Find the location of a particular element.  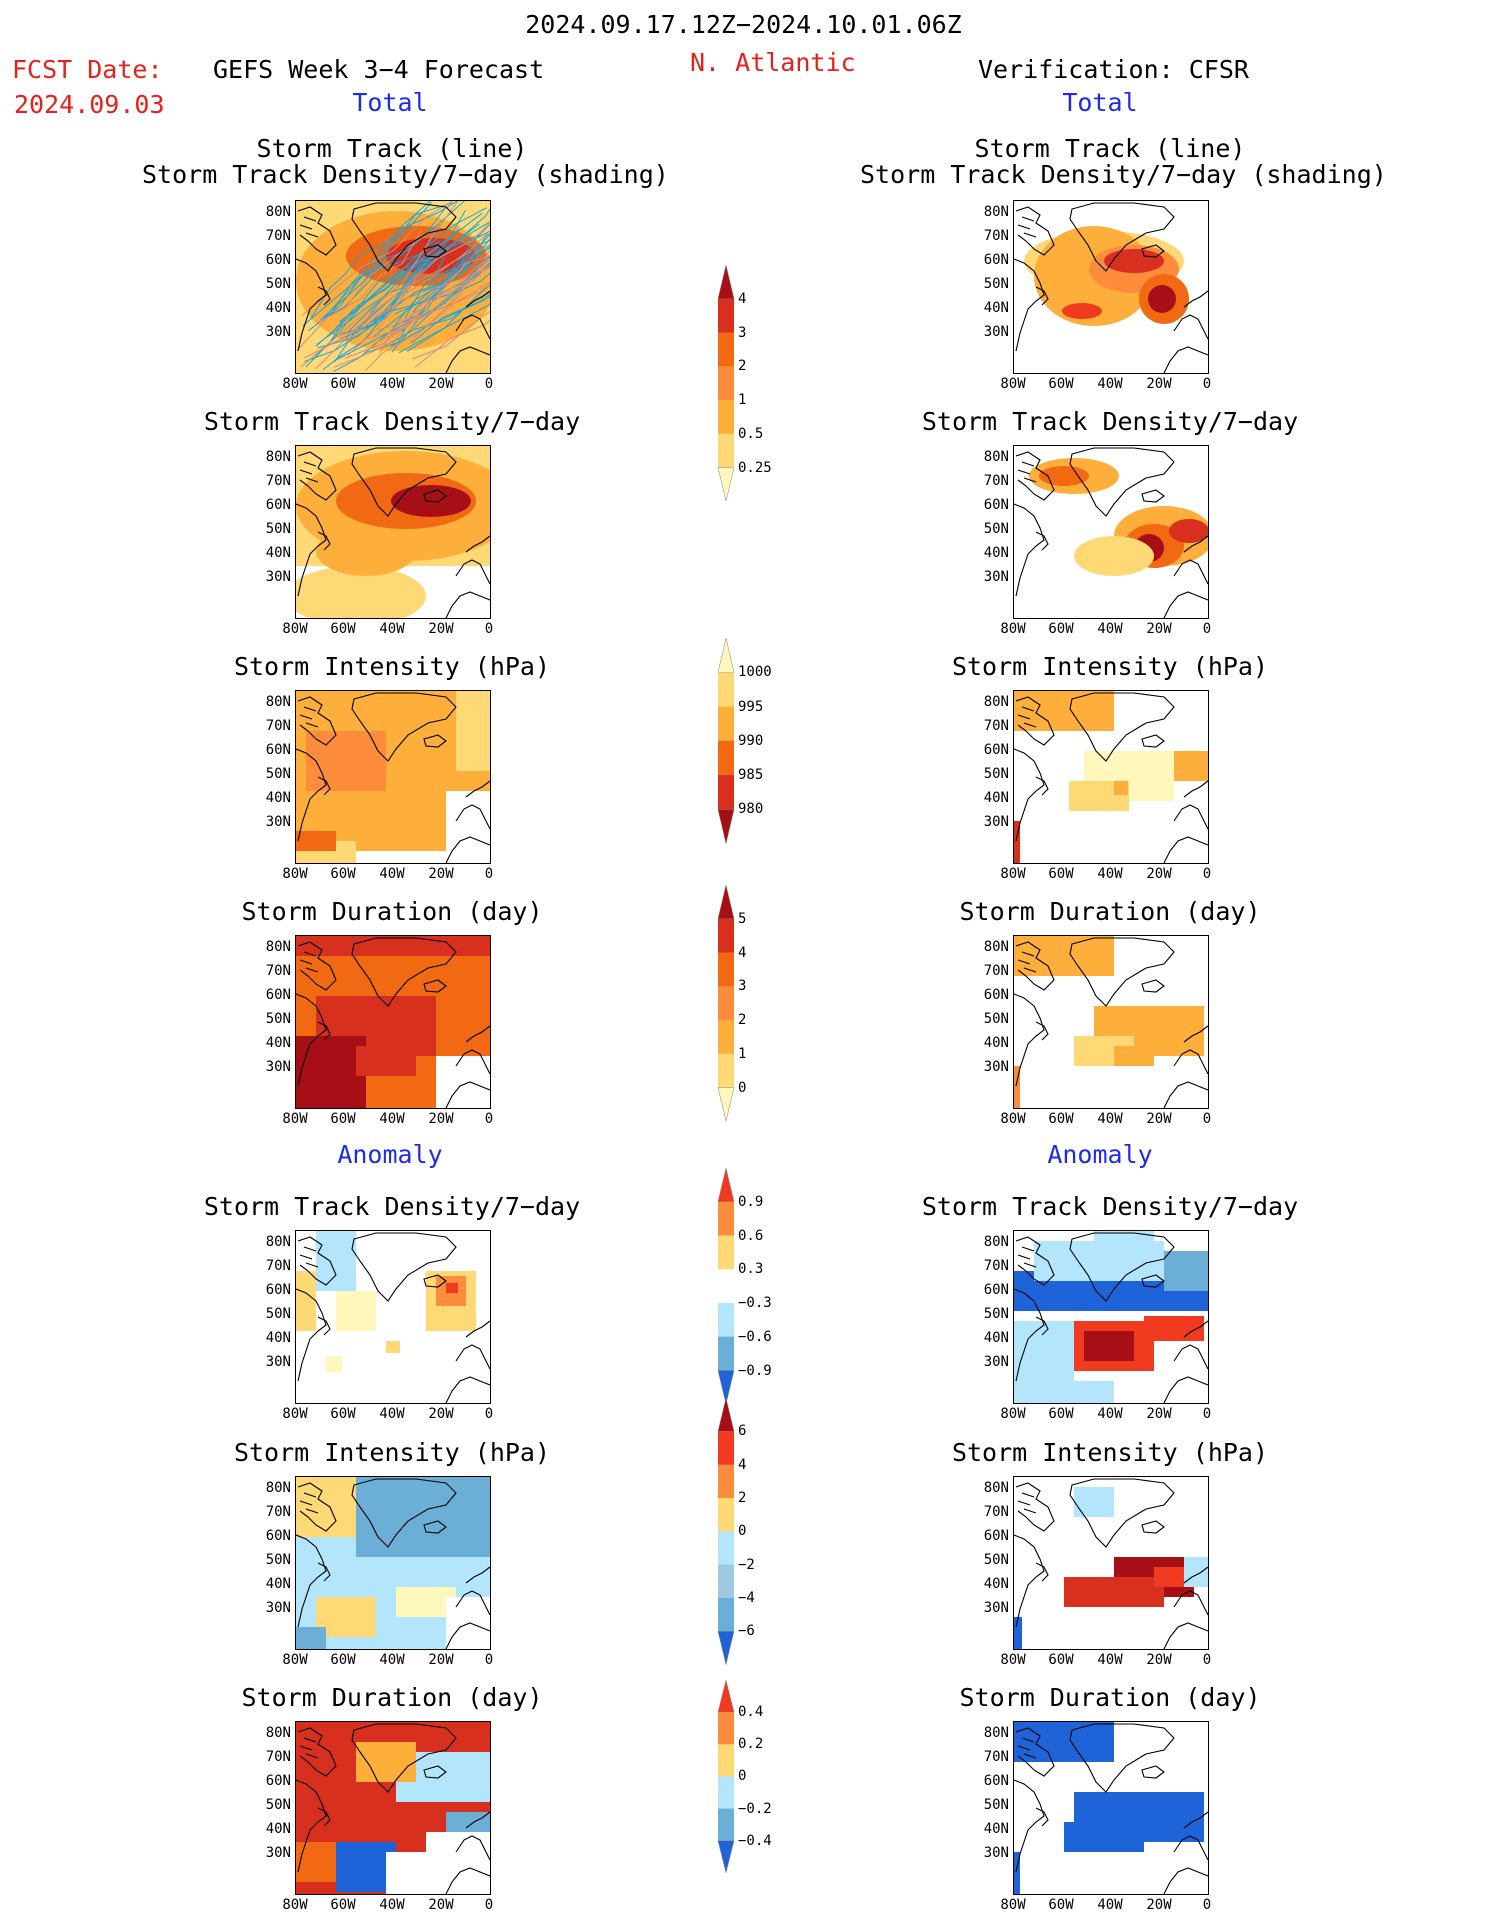

anomaly-label-left: Anomaly is located at coordinates (390, 1154).